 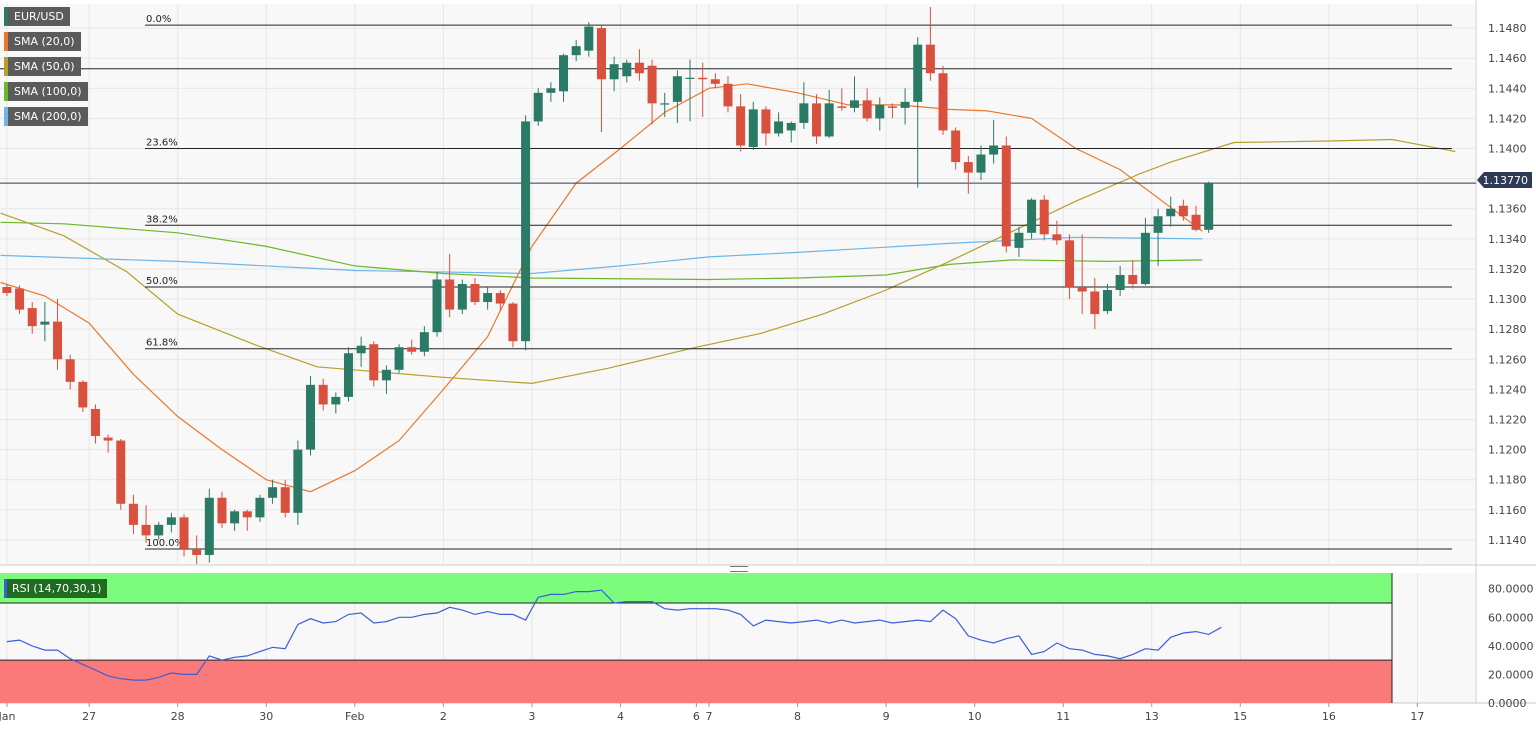 I want to click on legend-item: SMA (50,0), so click(x=42, y=66).